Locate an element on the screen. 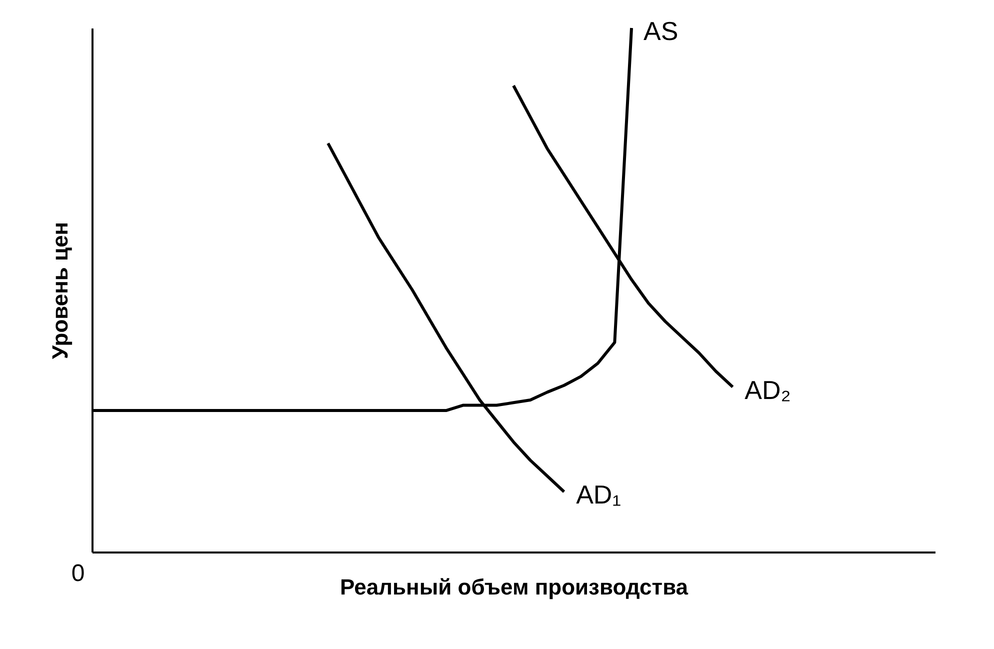 This screenshot has height=649, width=994. x-axis-title: Реальный объем производства is located at coordinates (514, 587).